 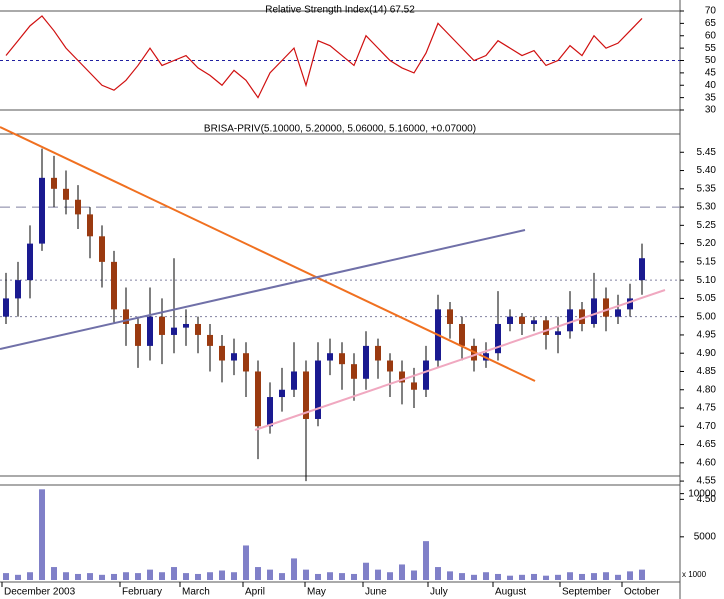 I want to click on y-tick-label: 4.50, so click(x=707, y=499).